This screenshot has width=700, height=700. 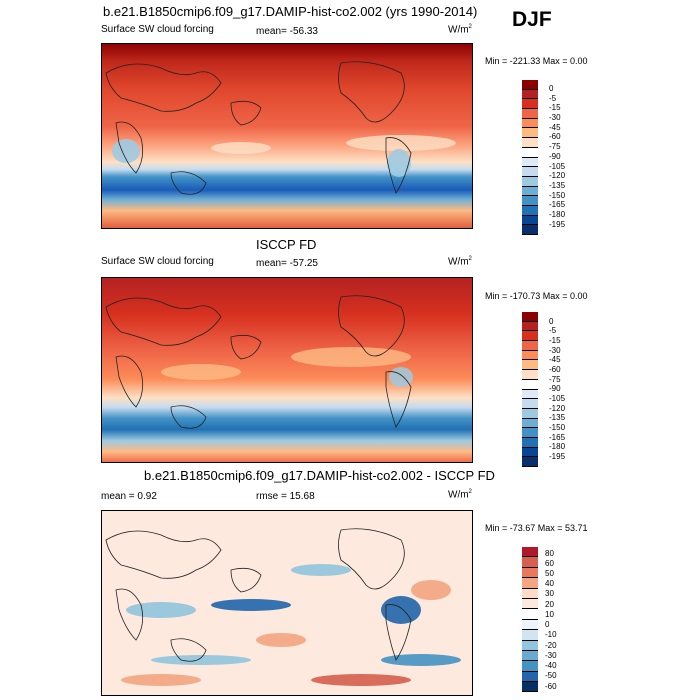 I want to click on colorbar-tick-label: 30, so click(x=549, y=593).